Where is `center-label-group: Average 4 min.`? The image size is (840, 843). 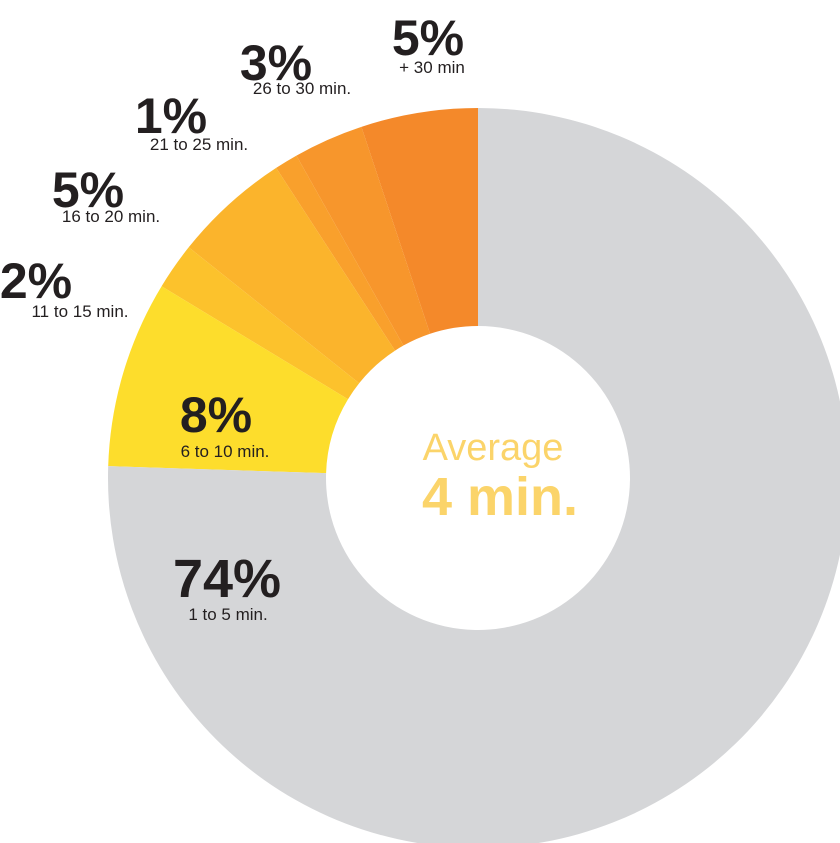 center-label-group: Average 4 min. is located at coordinates (500, 477).